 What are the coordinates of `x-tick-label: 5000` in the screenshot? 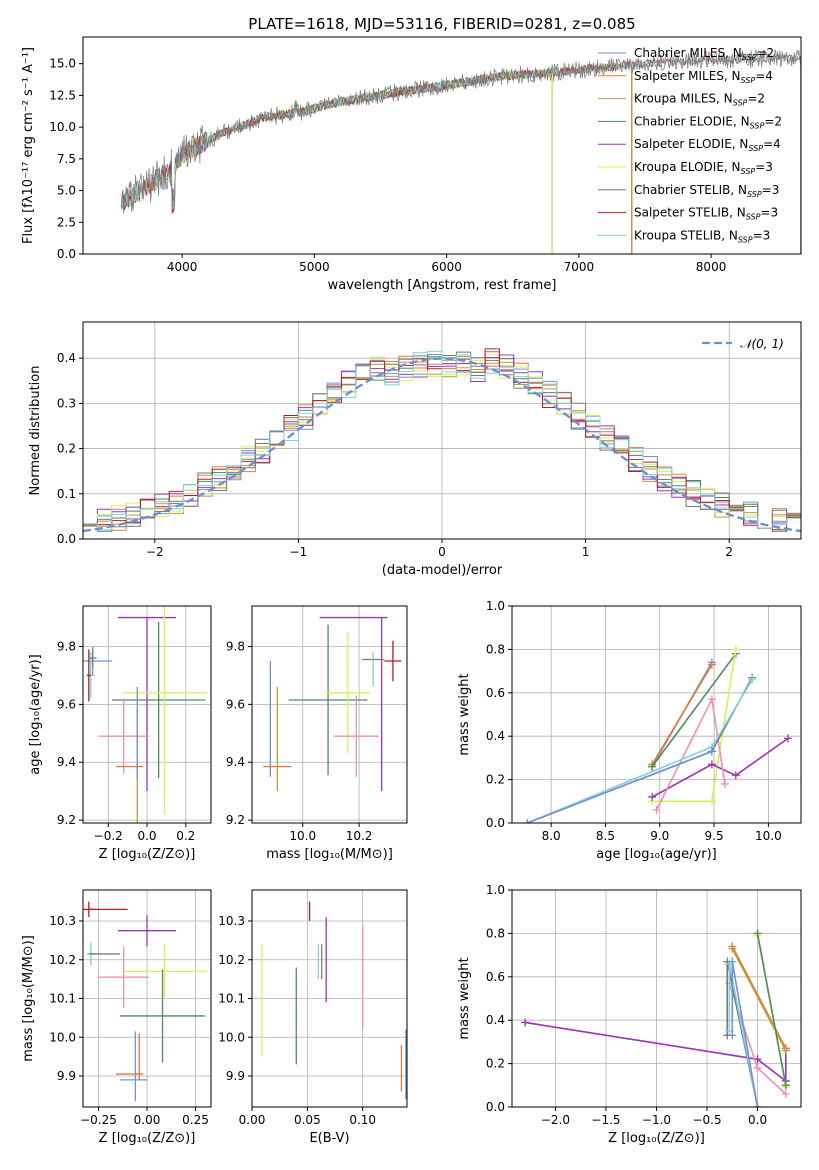 It's located at (314, 267).